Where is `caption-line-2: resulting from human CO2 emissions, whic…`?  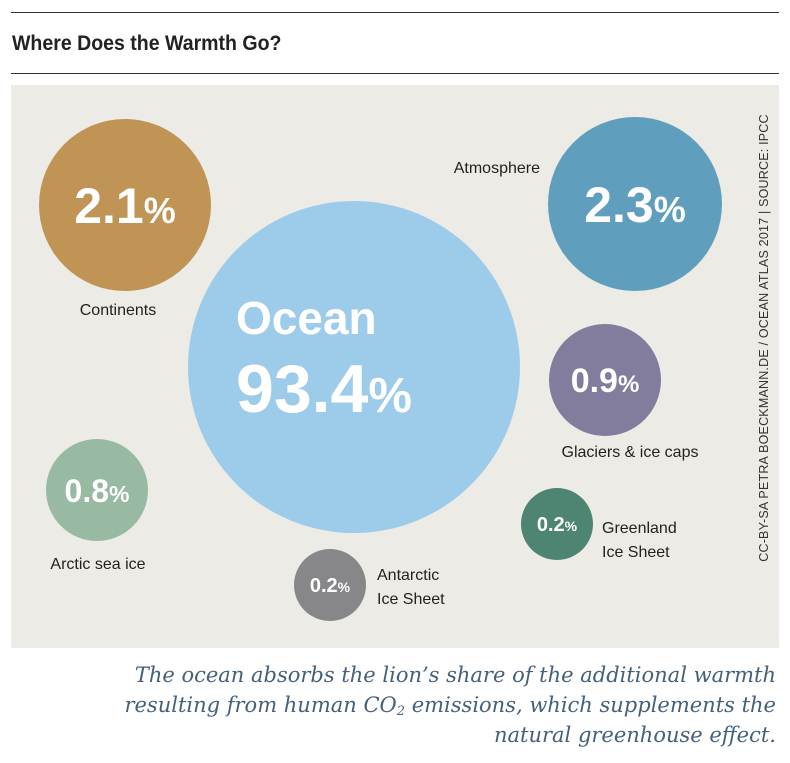
caption-line-2: resulting from human CO2 emissions, whic… is located at coordinates (436, 705).